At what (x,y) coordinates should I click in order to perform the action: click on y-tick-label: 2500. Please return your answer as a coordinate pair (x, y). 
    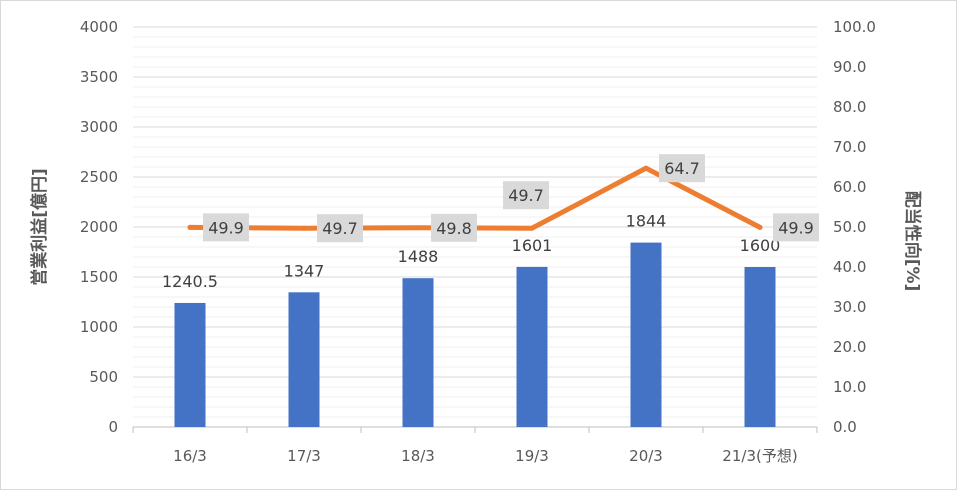
    Looking at the image, I should click on (99, 177).